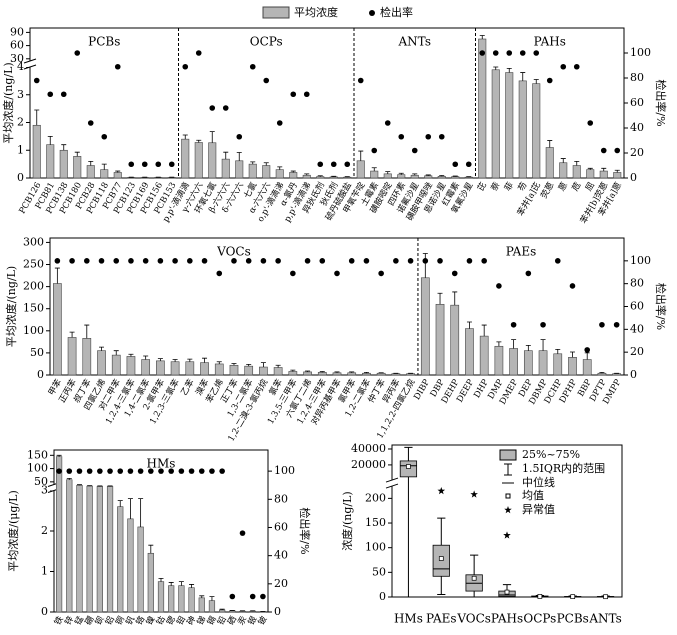 Image resolution: width=677 pixels, height=635 pixels. What do you see at coordinates (33, 330) in the screenshot?
I see `y-tick-label: 100` at bounding box center [33, 330].